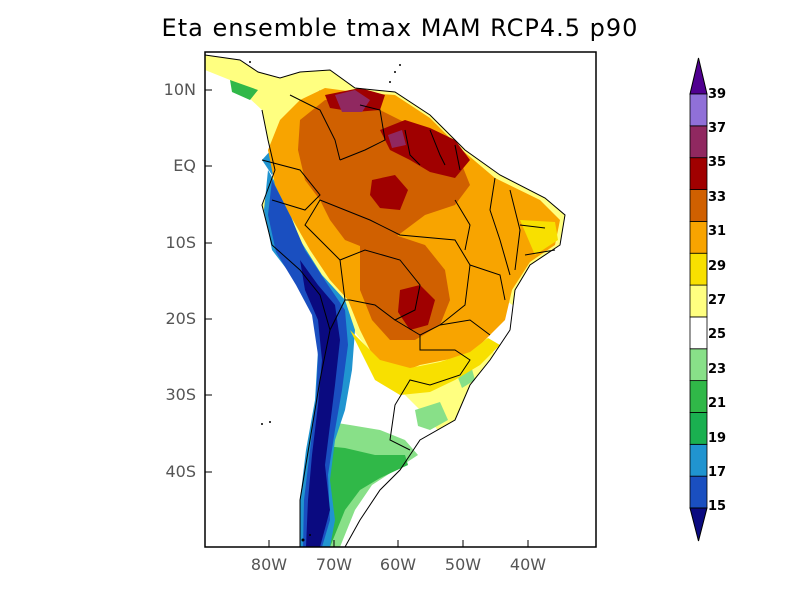 Image resolution: width=800 pixels, height=600 pixels. Describe the element at coordinates (179, 89) in the screenshot. I see `lat-label-10n: 10N` at that location.